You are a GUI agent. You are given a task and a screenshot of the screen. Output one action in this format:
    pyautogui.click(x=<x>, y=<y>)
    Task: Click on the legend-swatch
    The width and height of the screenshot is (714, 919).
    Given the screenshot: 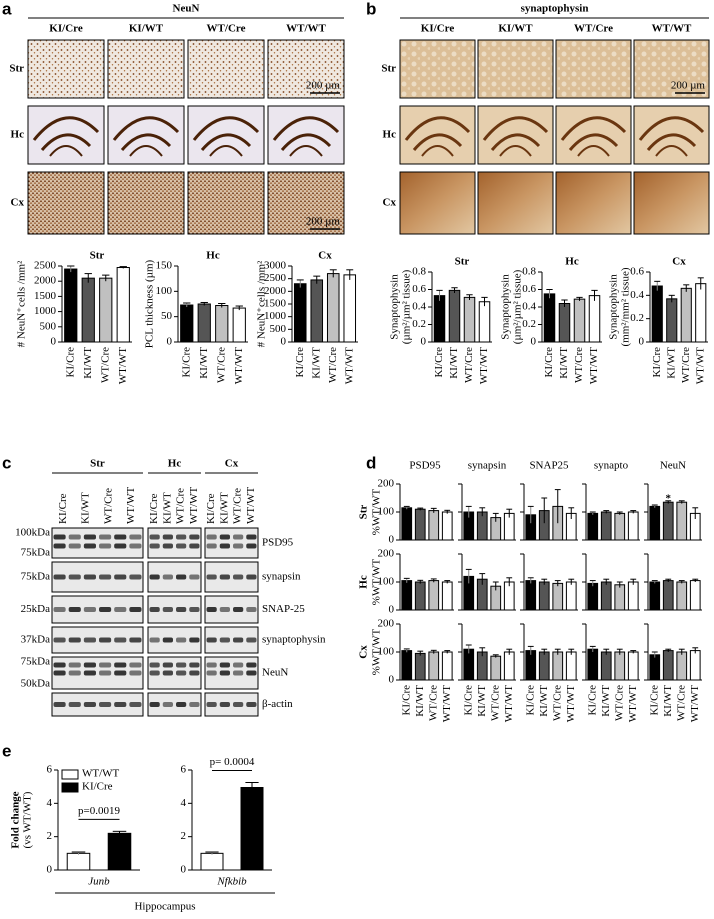 What is the action you would take?
    pyautogui.click(x=70, y=787)
    